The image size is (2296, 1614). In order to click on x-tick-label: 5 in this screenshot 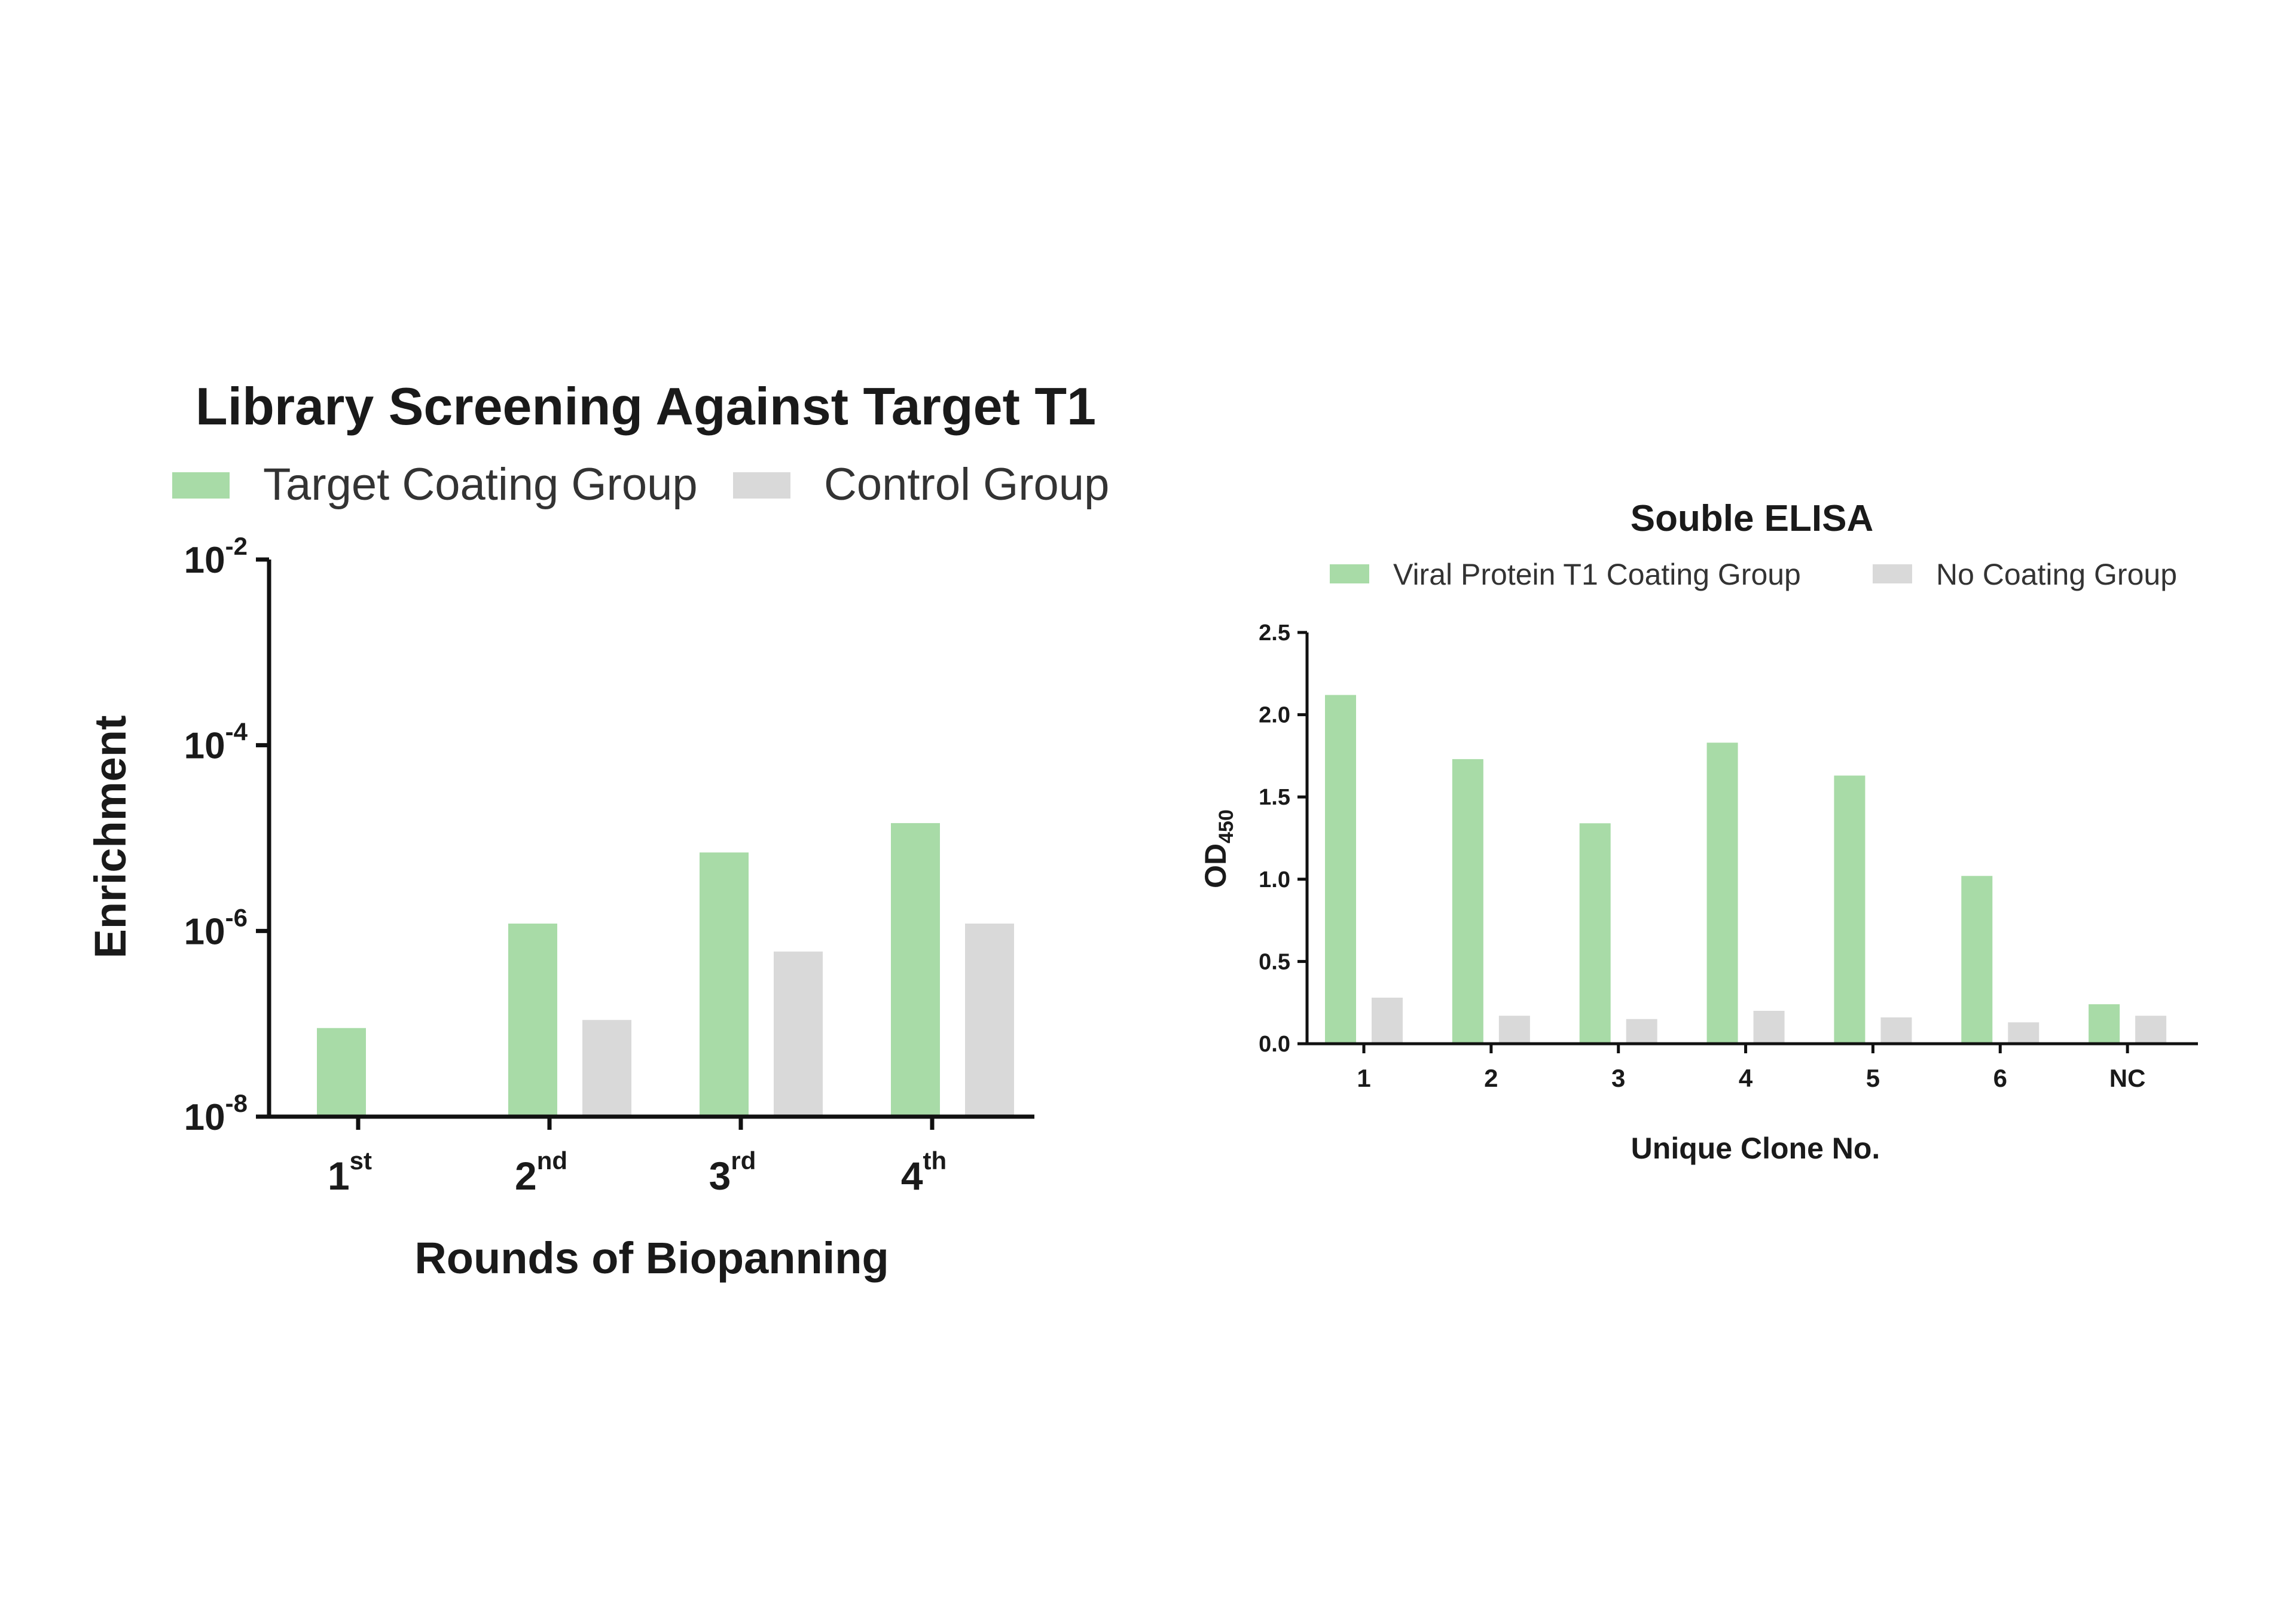, I will do `click(1873, 1078)`.